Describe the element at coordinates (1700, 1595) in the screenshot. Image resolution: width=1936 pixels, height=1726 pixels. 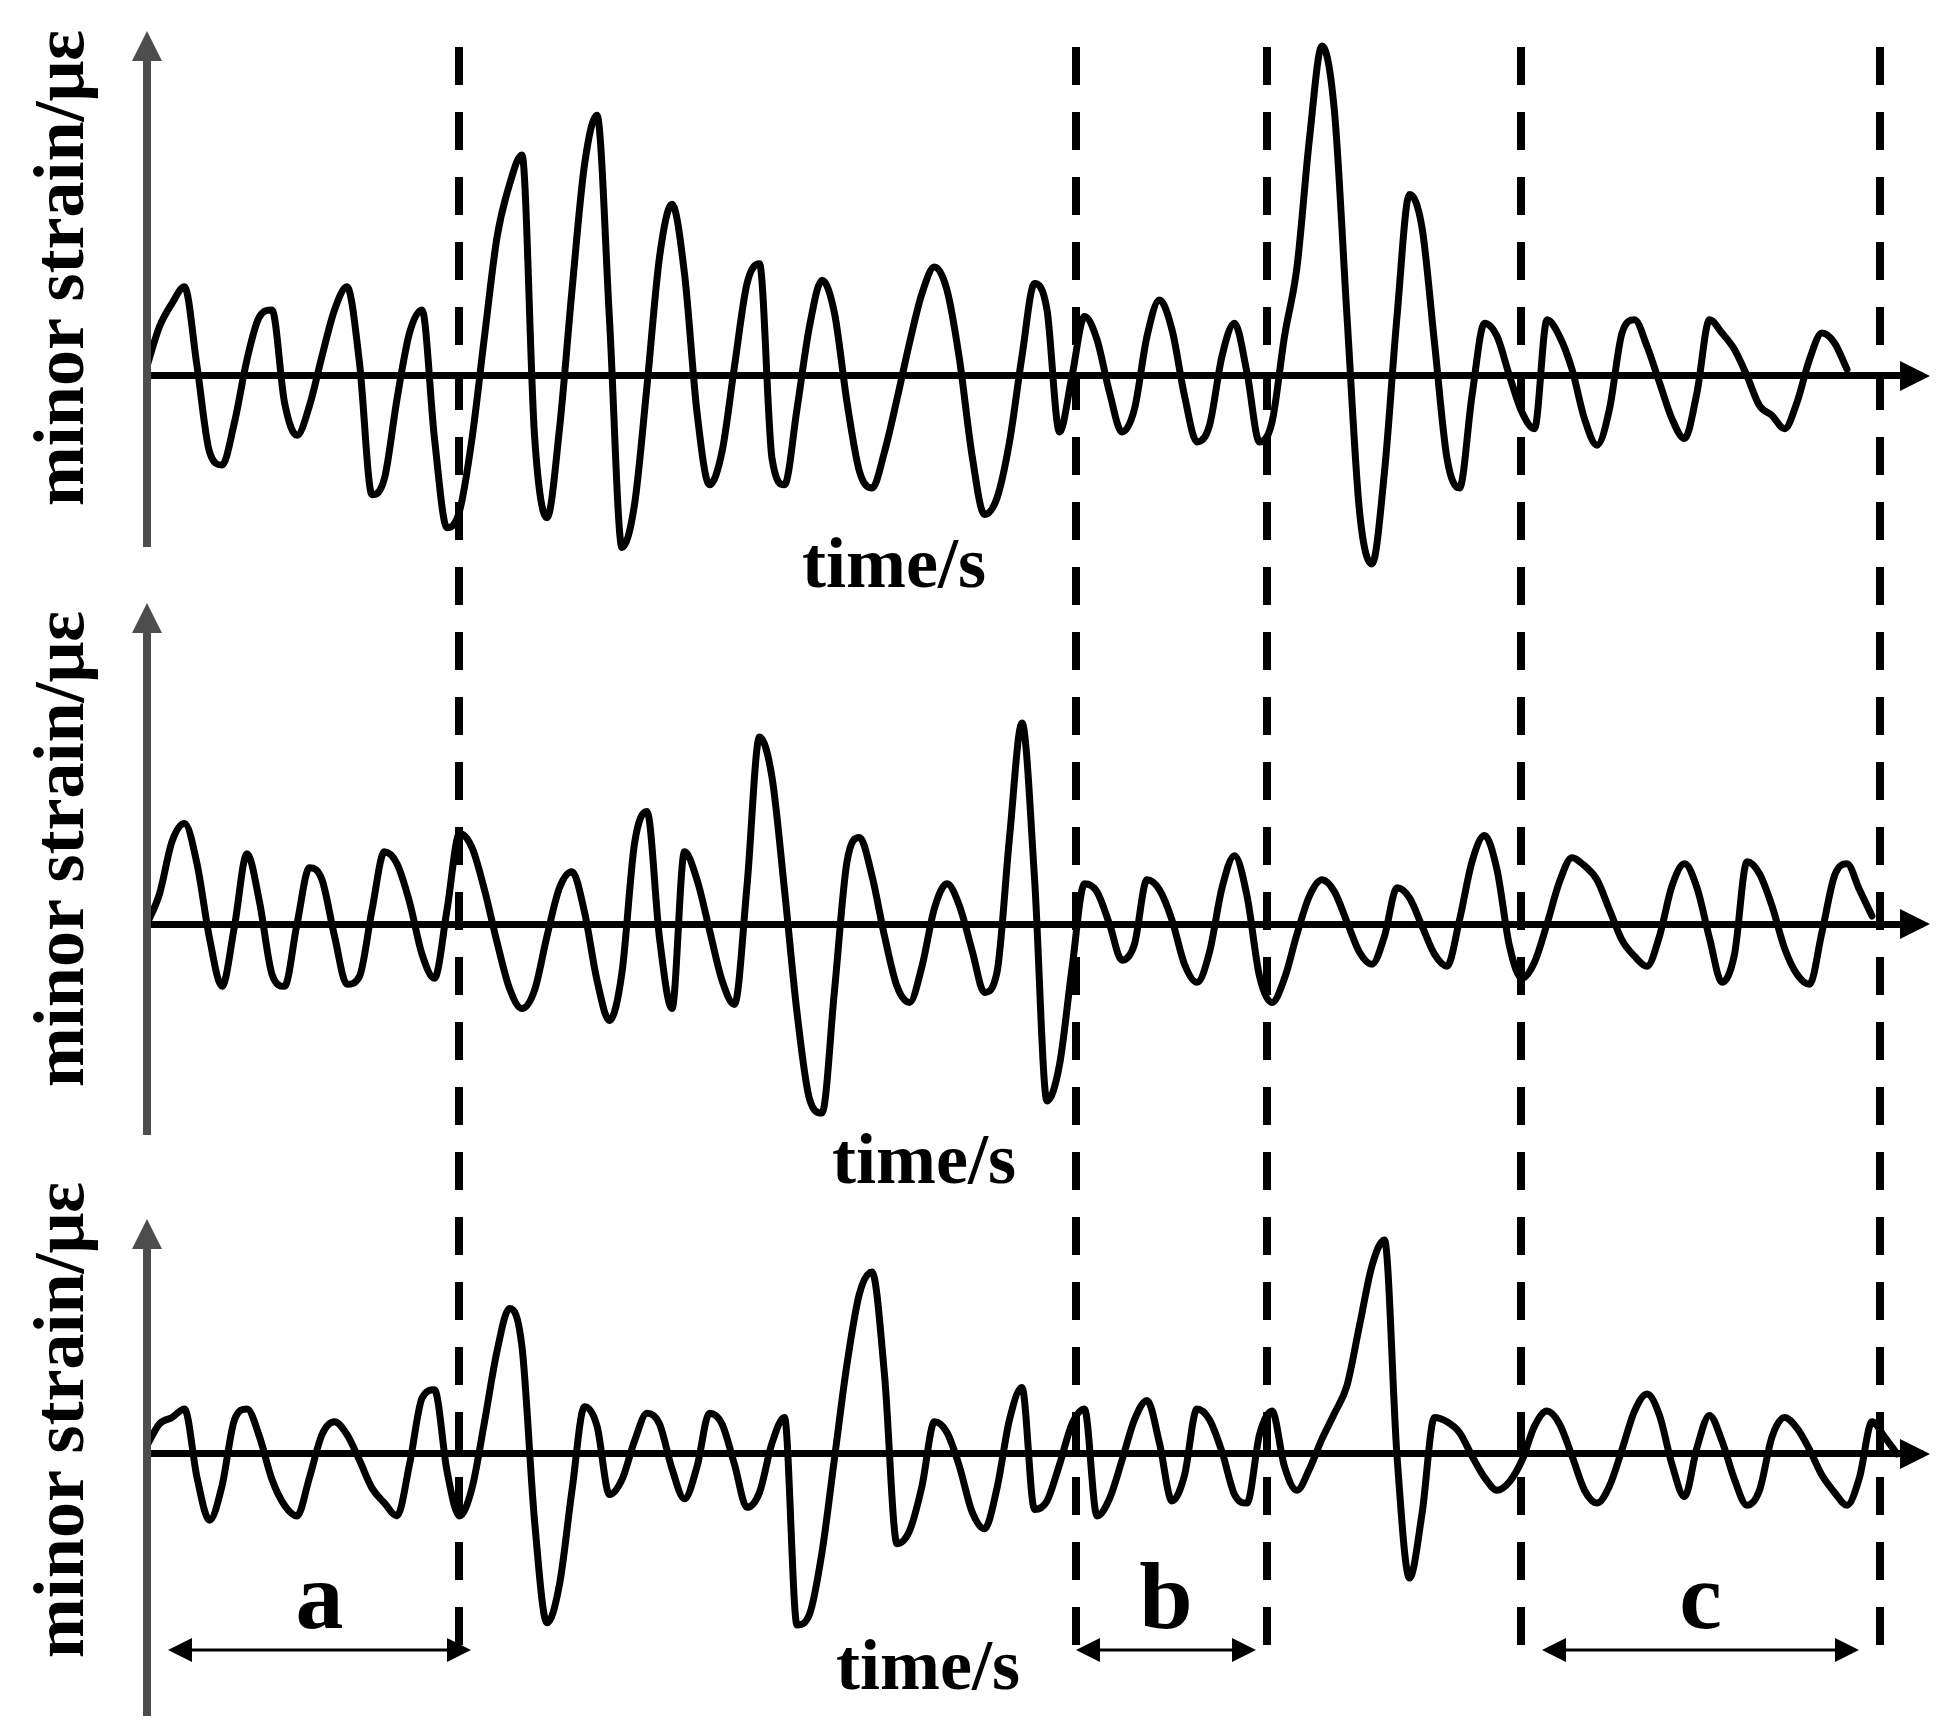
I see `annotation: c` at that location.